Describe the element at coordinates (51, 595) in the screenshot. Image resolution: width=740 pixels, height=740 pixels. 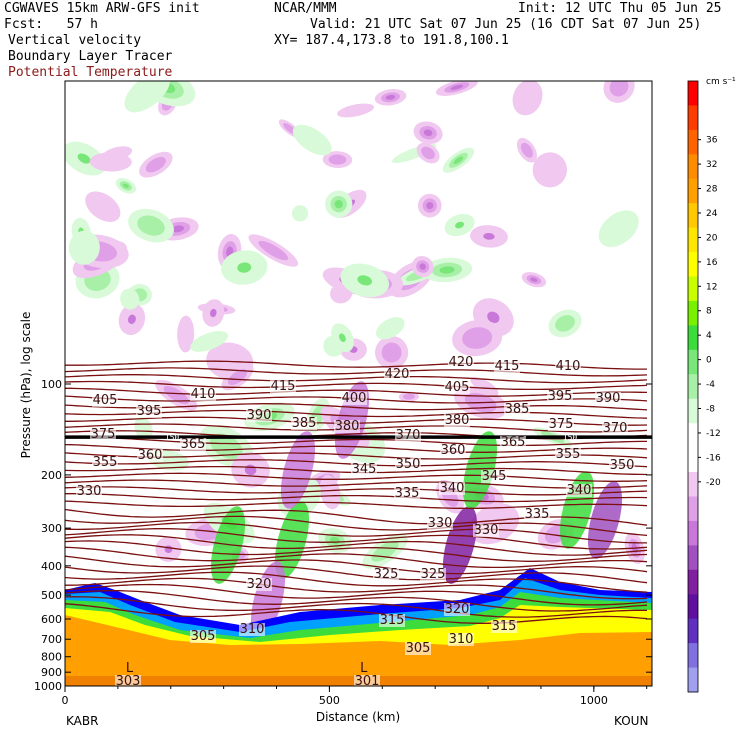
I see `y-tick-label: 500` at that location.